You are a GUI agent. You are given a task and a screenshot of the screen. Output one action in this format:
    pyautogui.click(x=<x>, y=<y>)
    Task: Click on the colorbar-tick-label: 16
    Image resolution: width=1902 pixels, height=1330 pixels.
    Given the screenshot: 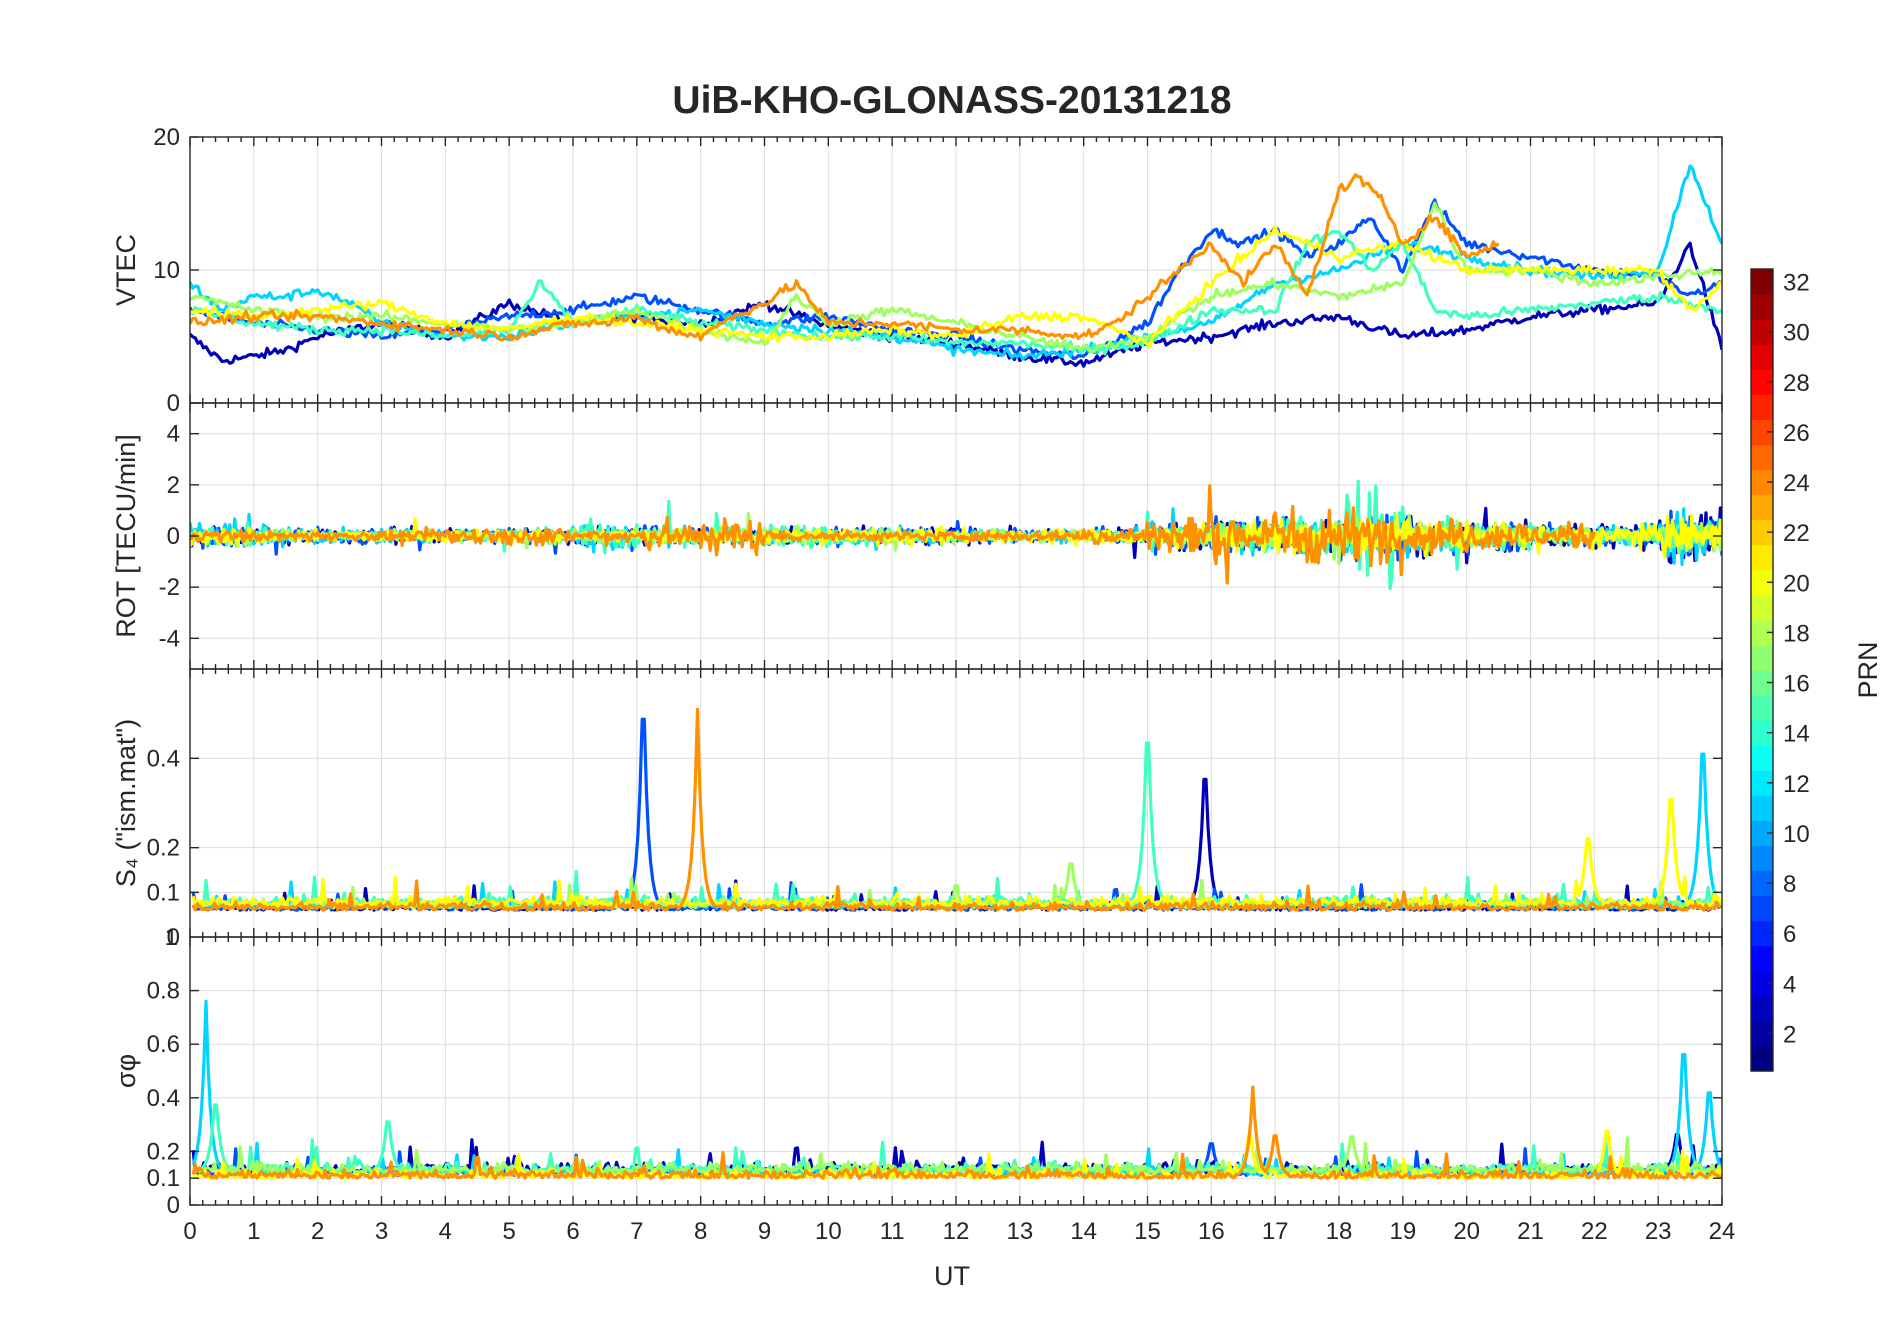 What is the action you would take?
    pyautogui.click(x=1796, y=684)
    